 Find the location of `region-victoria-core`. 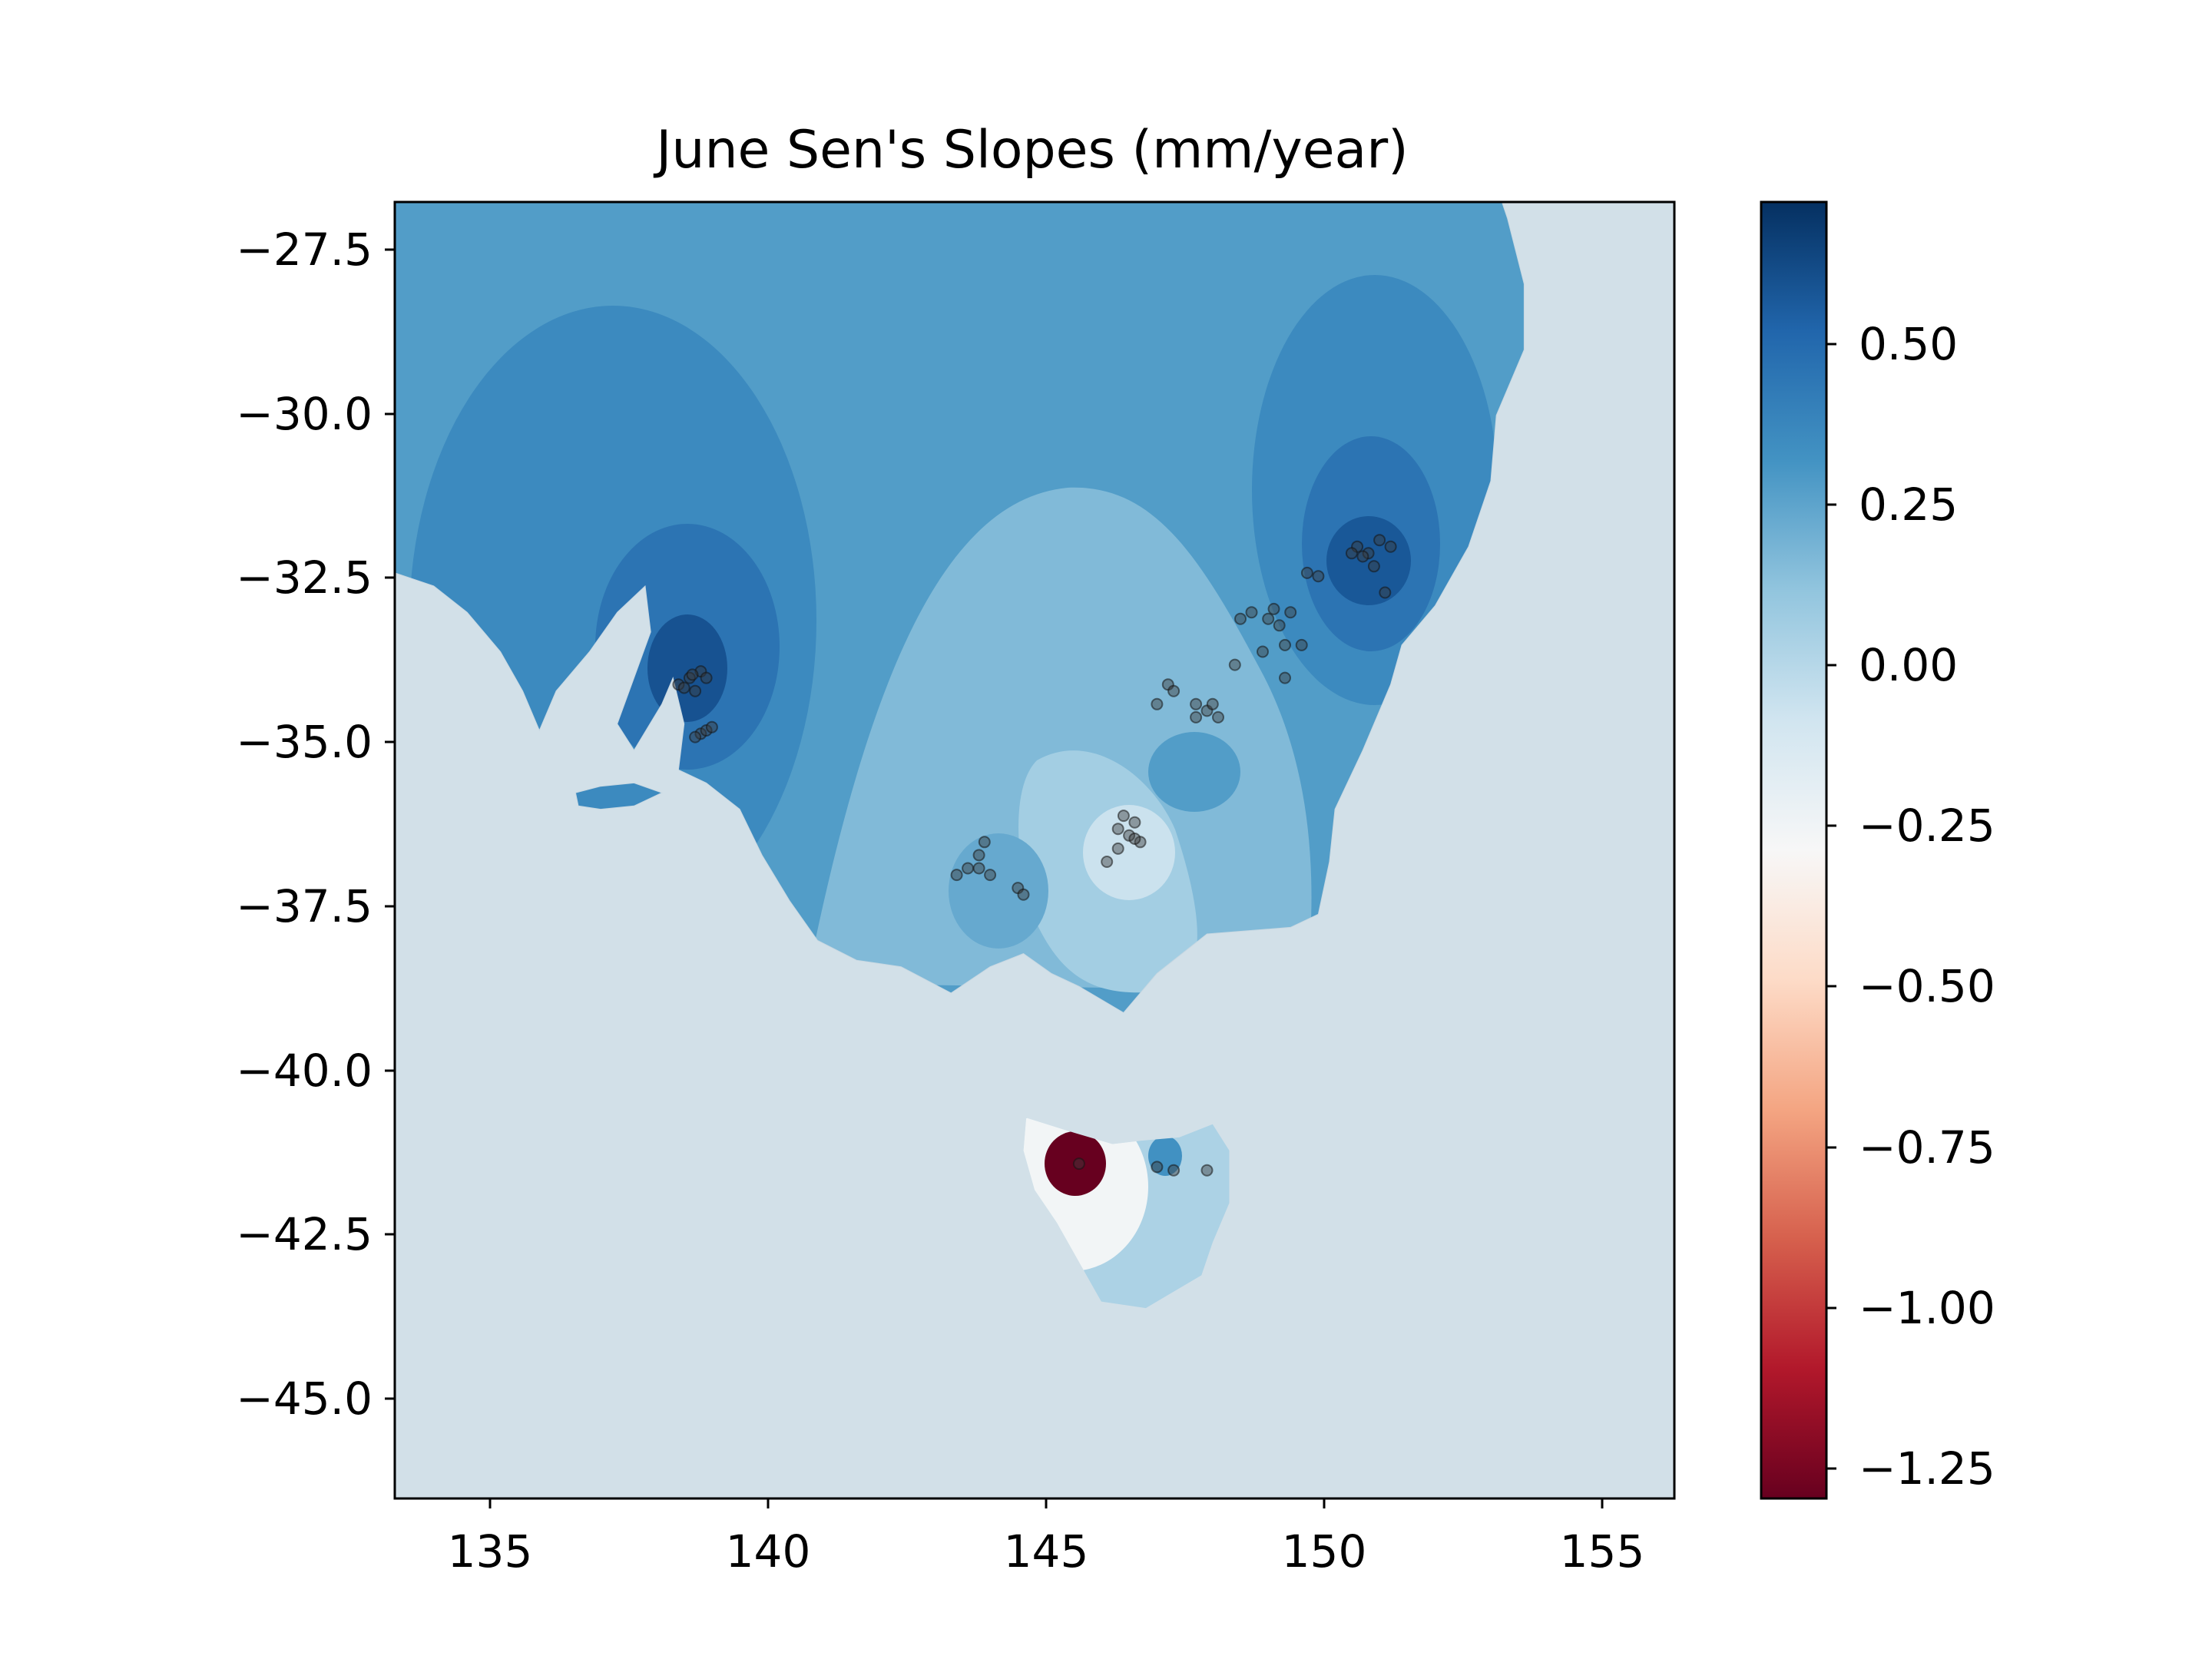

region-victoria-core is located at coordinates (1129, 853).